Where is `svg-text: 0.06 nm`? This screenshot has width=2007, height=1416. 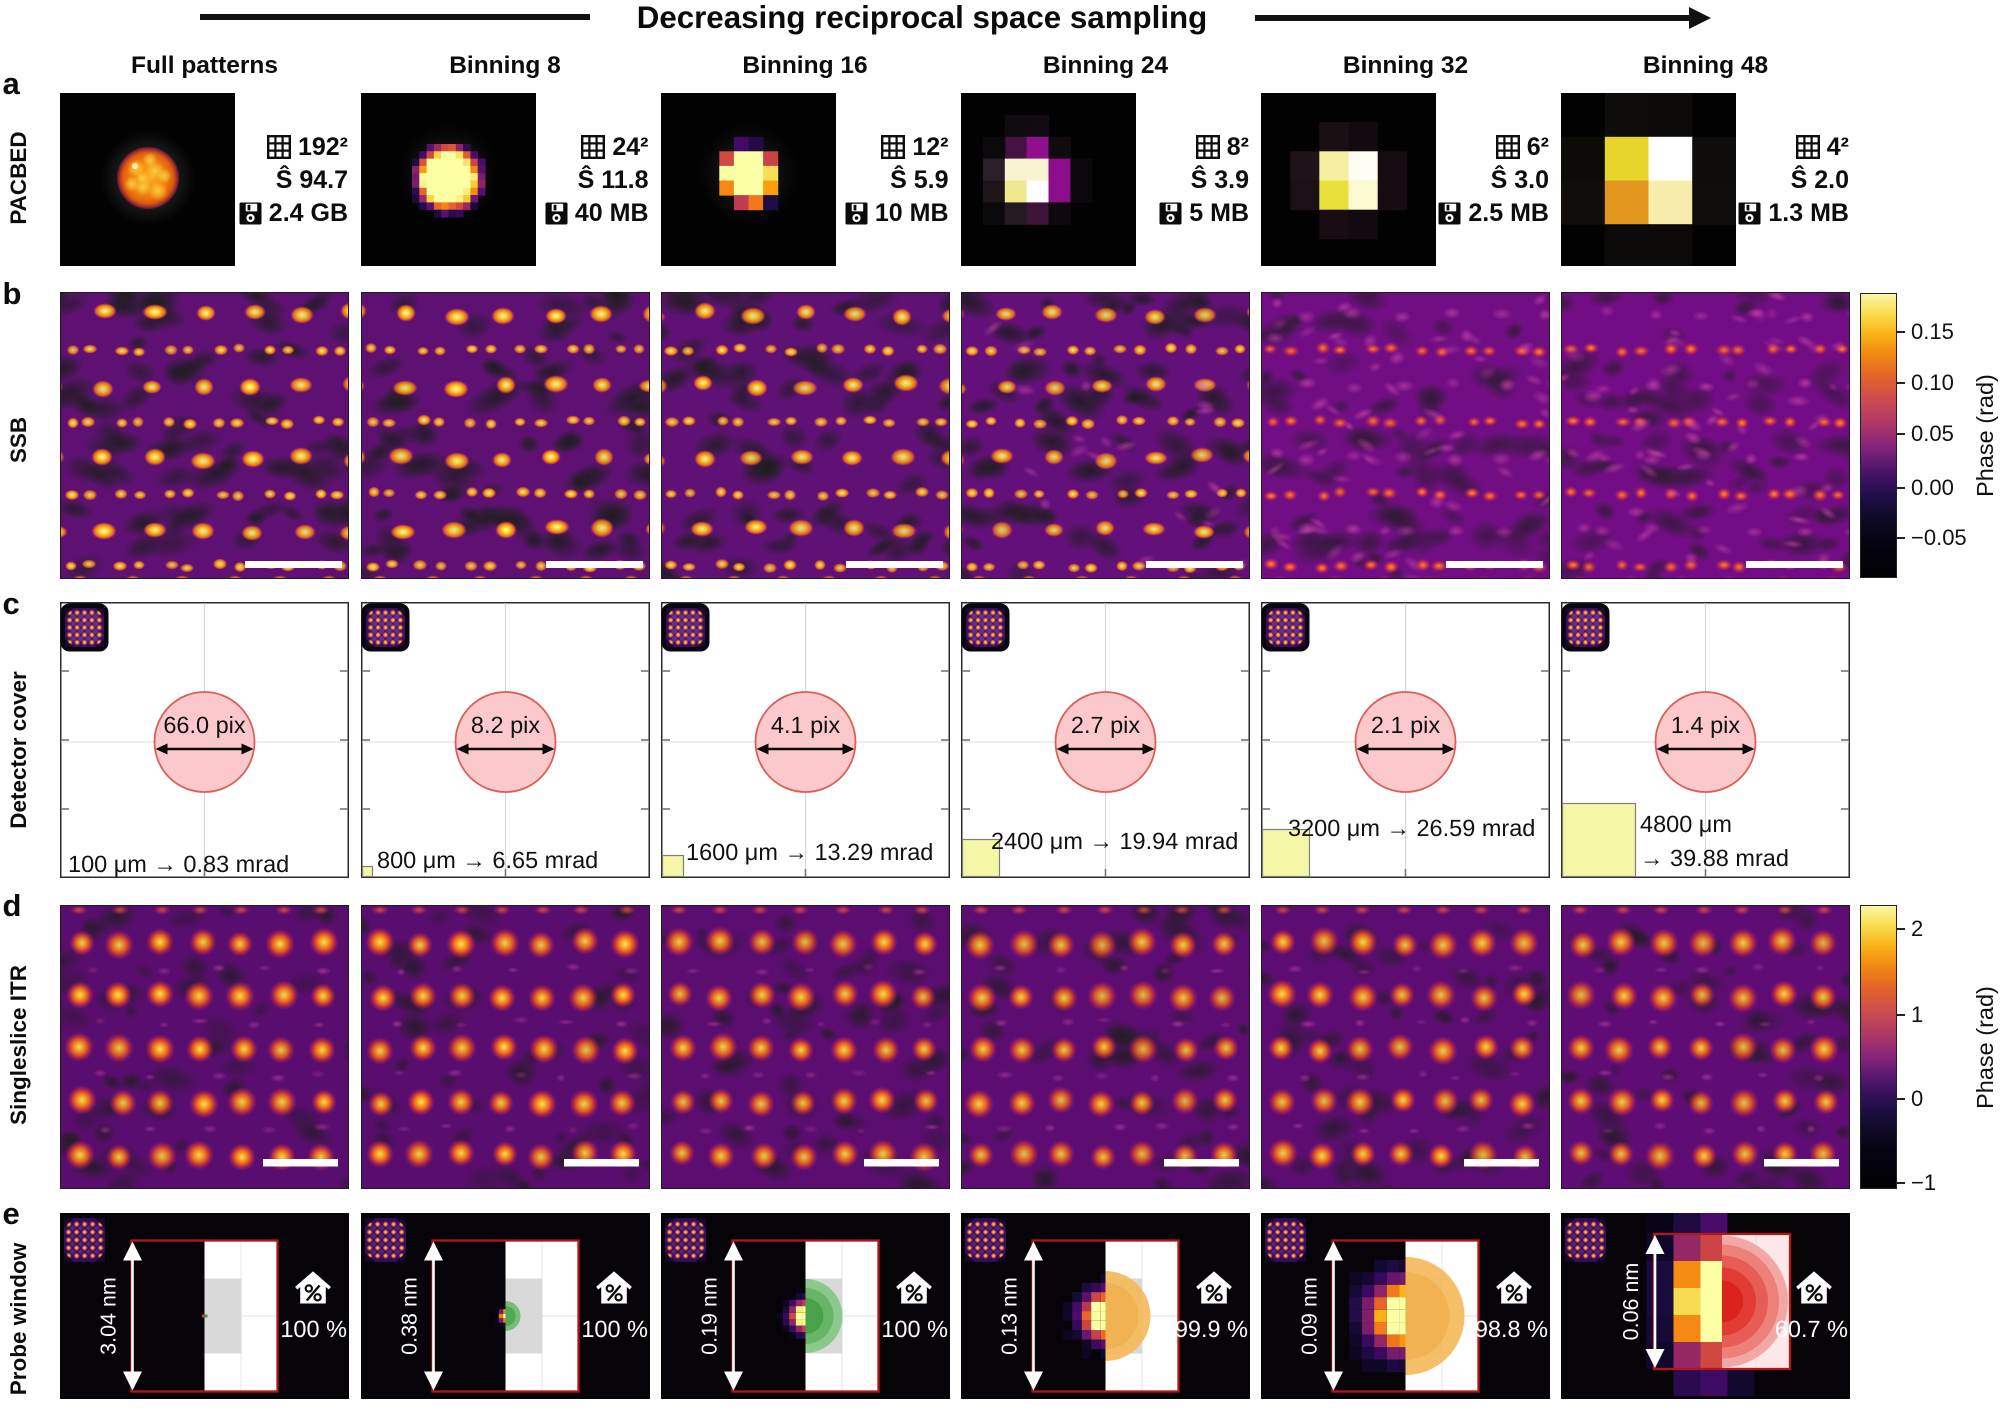 svg-text: 0.06 nm is located at coordinates (1631, 1302).